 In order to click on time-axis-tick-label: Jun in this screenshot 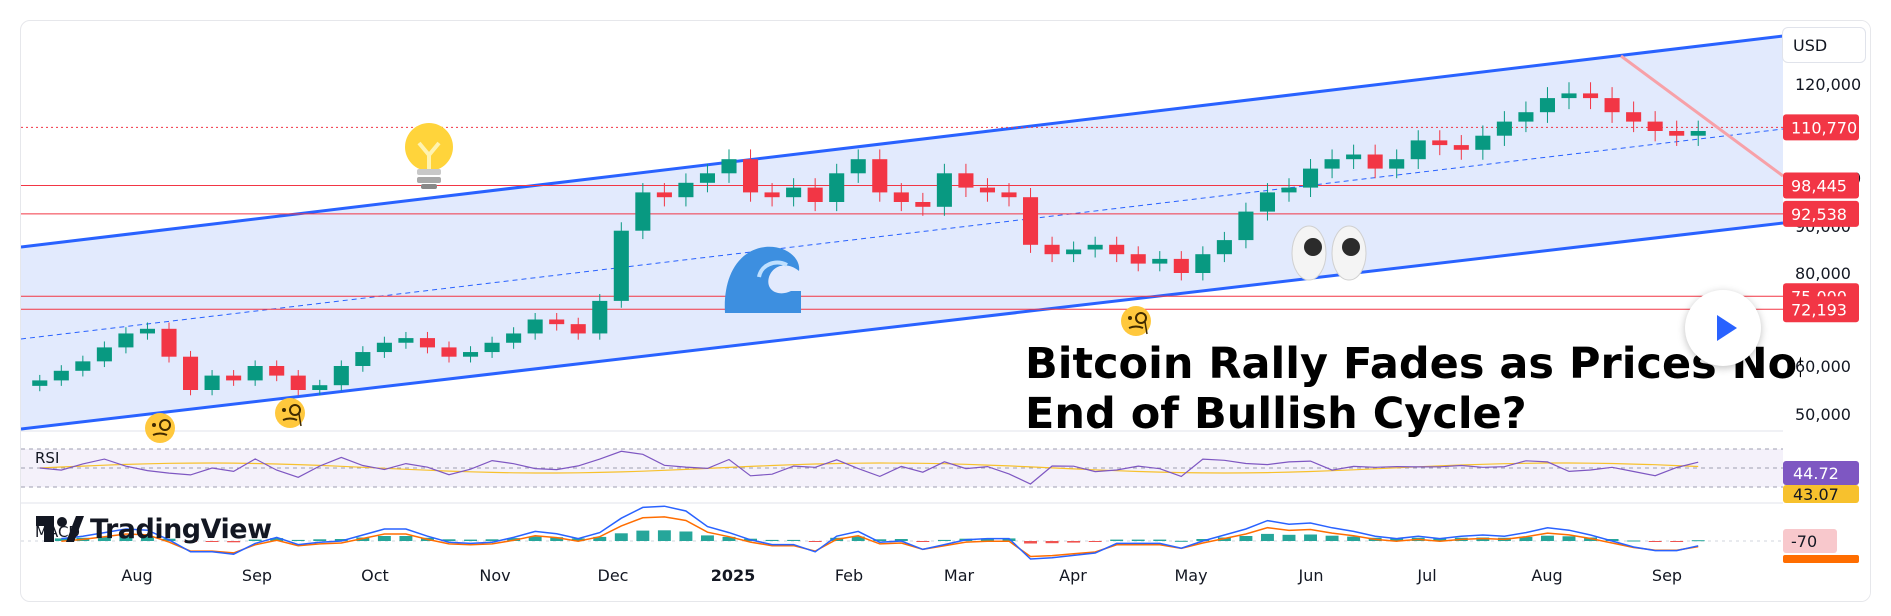, I will do `click(1311, 575)`.